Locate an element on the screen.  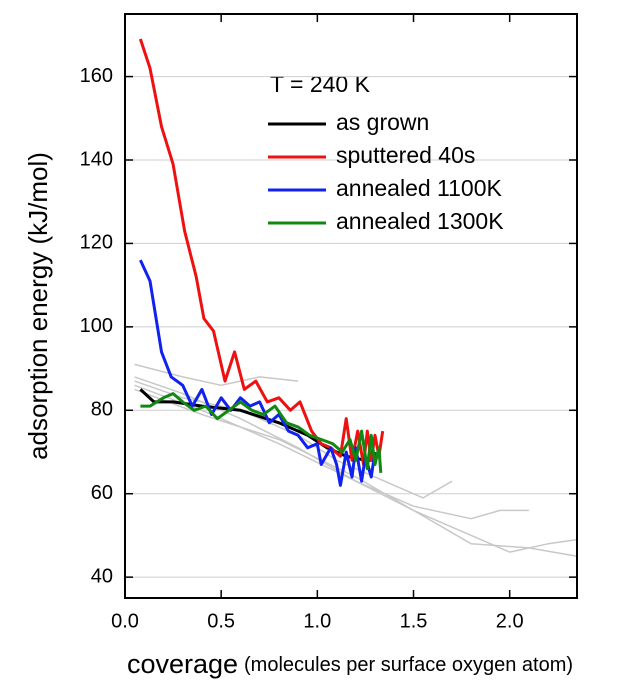
legend-label: as grown is located at coordinates (382, 122).